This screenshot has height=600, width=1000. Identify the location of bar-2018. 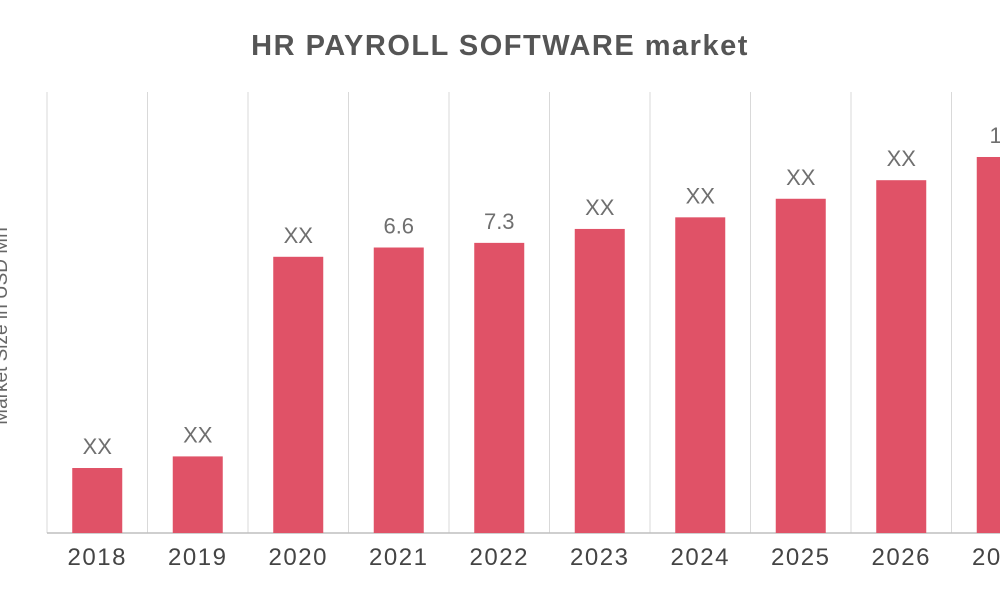
(97, 500).